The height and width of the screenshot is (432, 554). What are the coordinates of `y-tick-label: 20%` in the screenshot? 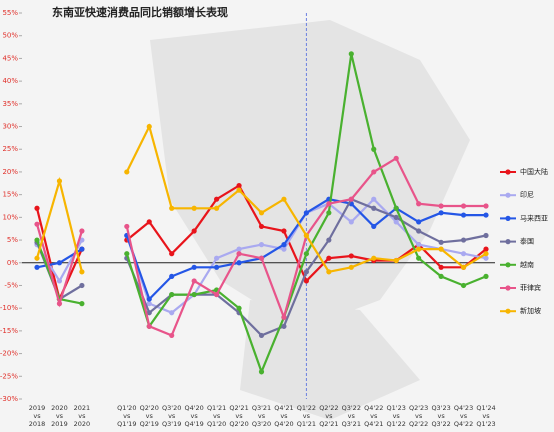 It's located at (10, 172).